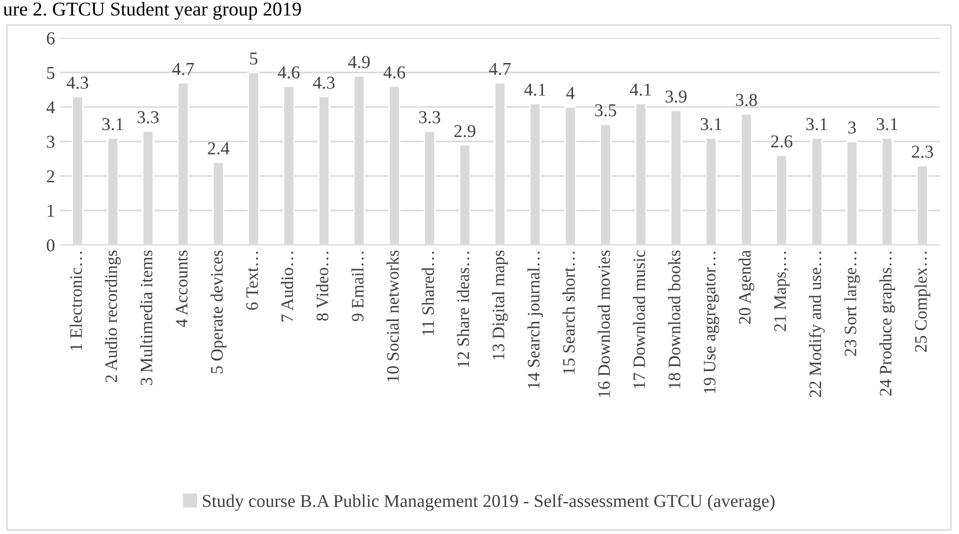 The height and width of the screenshot is (534, 959). What do you see at coordinates (218, 312) in the screenshot?
I see `x-tick-label: 5 Operate devices` at bounding box center [218, 312].